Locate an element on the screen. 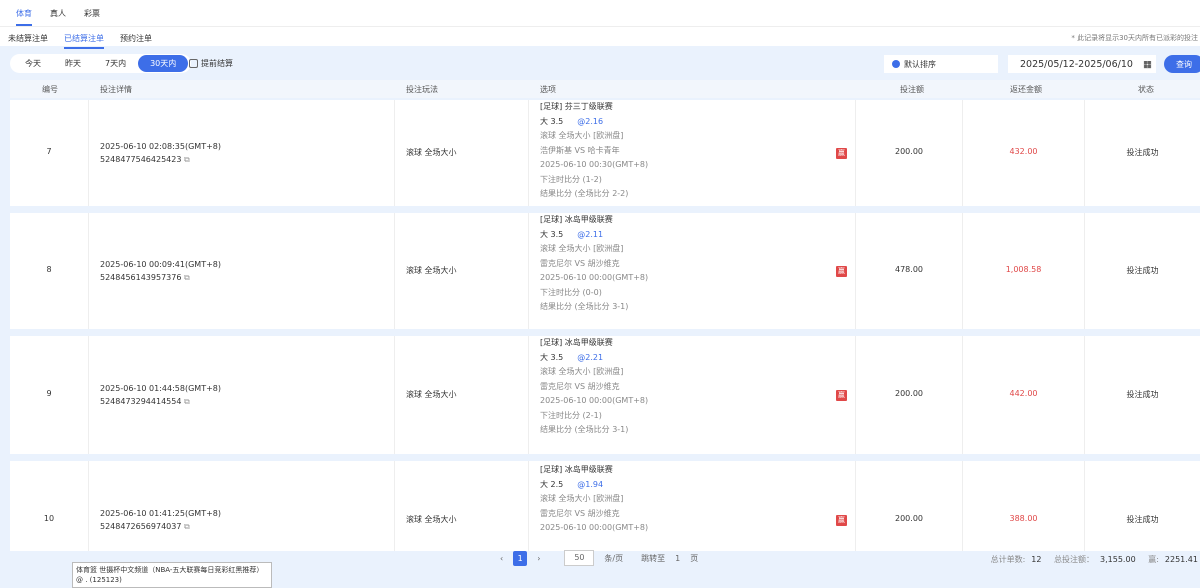  market: 滚球 全场大小 [欧洲盘] is located at coordinates (582, 498).